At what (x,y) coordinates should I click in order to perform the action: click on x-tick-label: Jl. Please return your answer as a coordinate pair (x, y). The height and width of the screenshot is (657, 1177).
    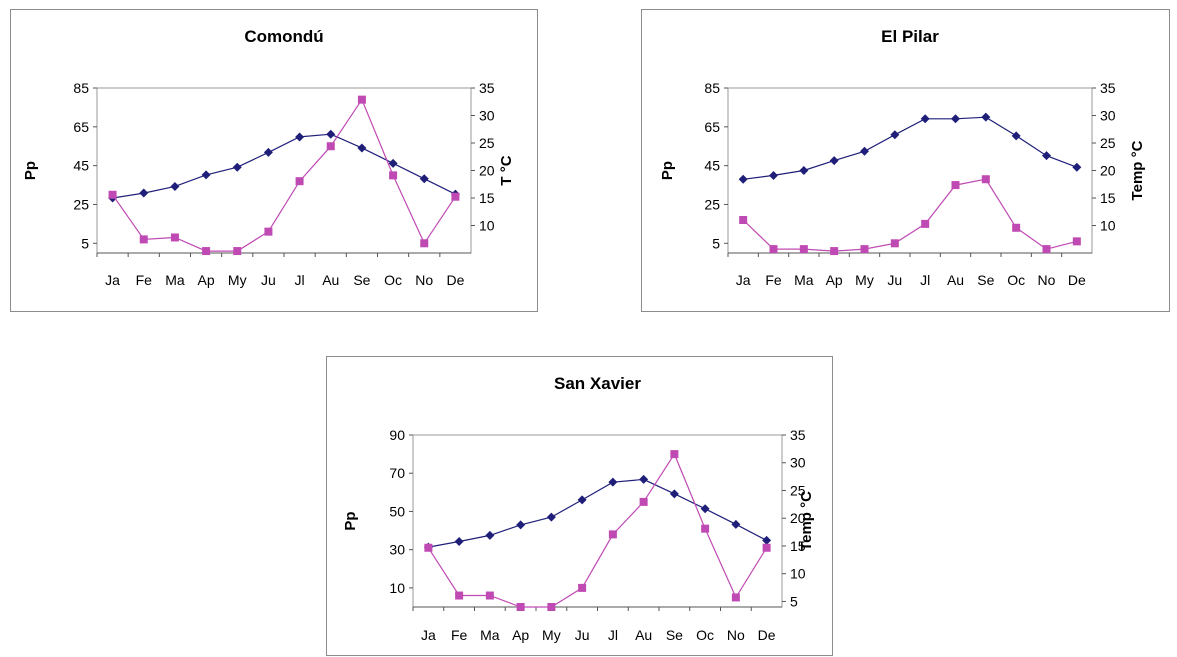
    Looking at the image, I should click on (925, 280).